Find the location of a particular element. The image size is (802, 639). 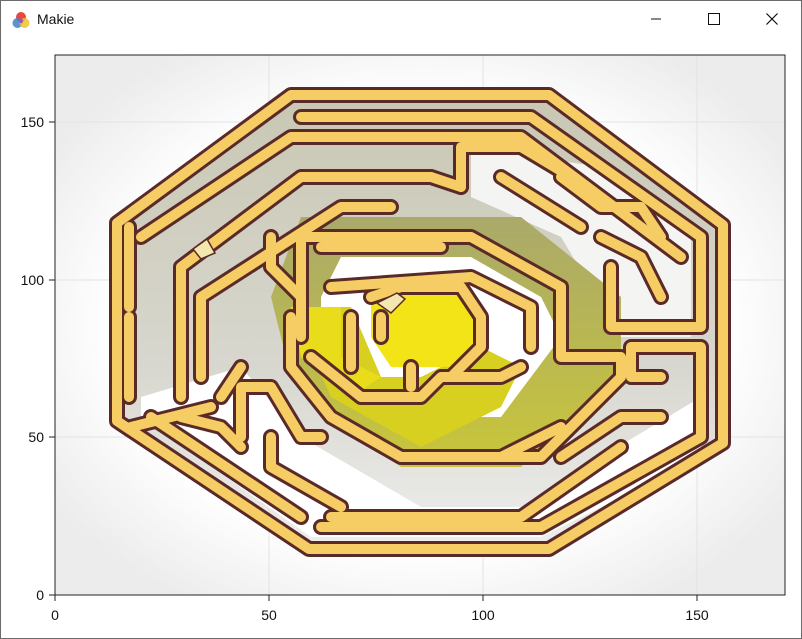

y-tick-label: 150 is located at coordinates (33, 122).